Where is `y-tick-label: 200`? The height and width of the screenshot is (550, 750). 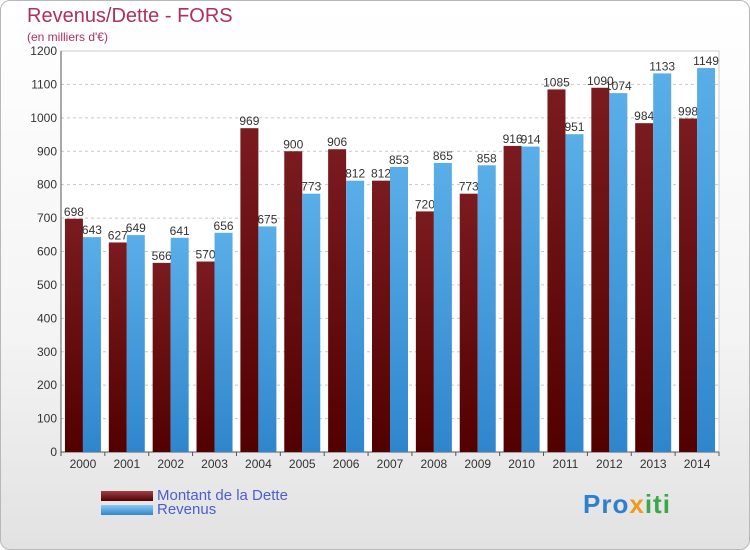 y-tick-label: 200 is located at coordinates (47, 385).